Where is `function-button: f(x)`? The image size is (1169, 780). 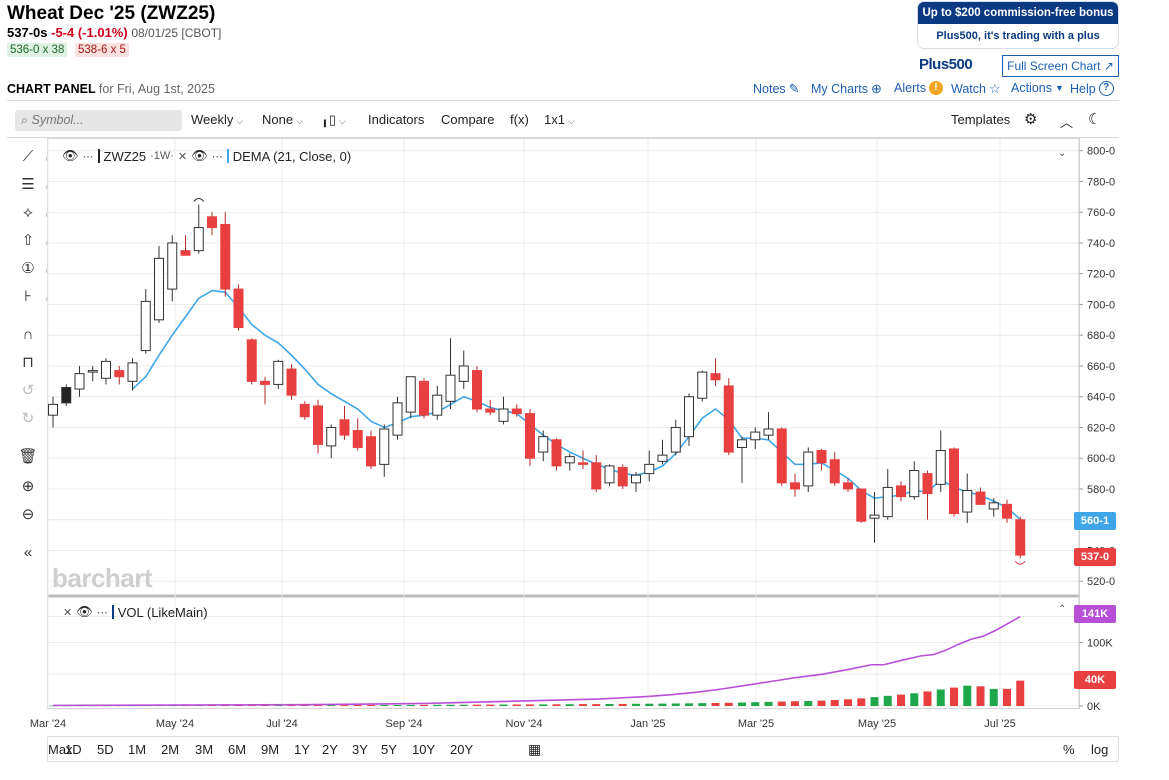
function-button: f(x) is located at coordinates (519, 119).